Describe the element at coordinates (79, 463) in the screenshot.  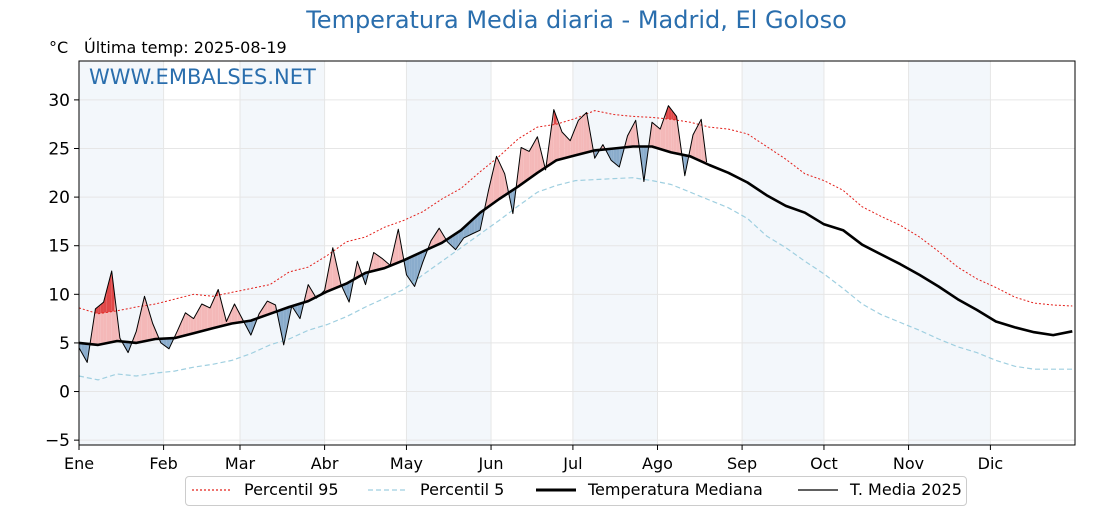
I see `x-tick-label: Ene` at that location.